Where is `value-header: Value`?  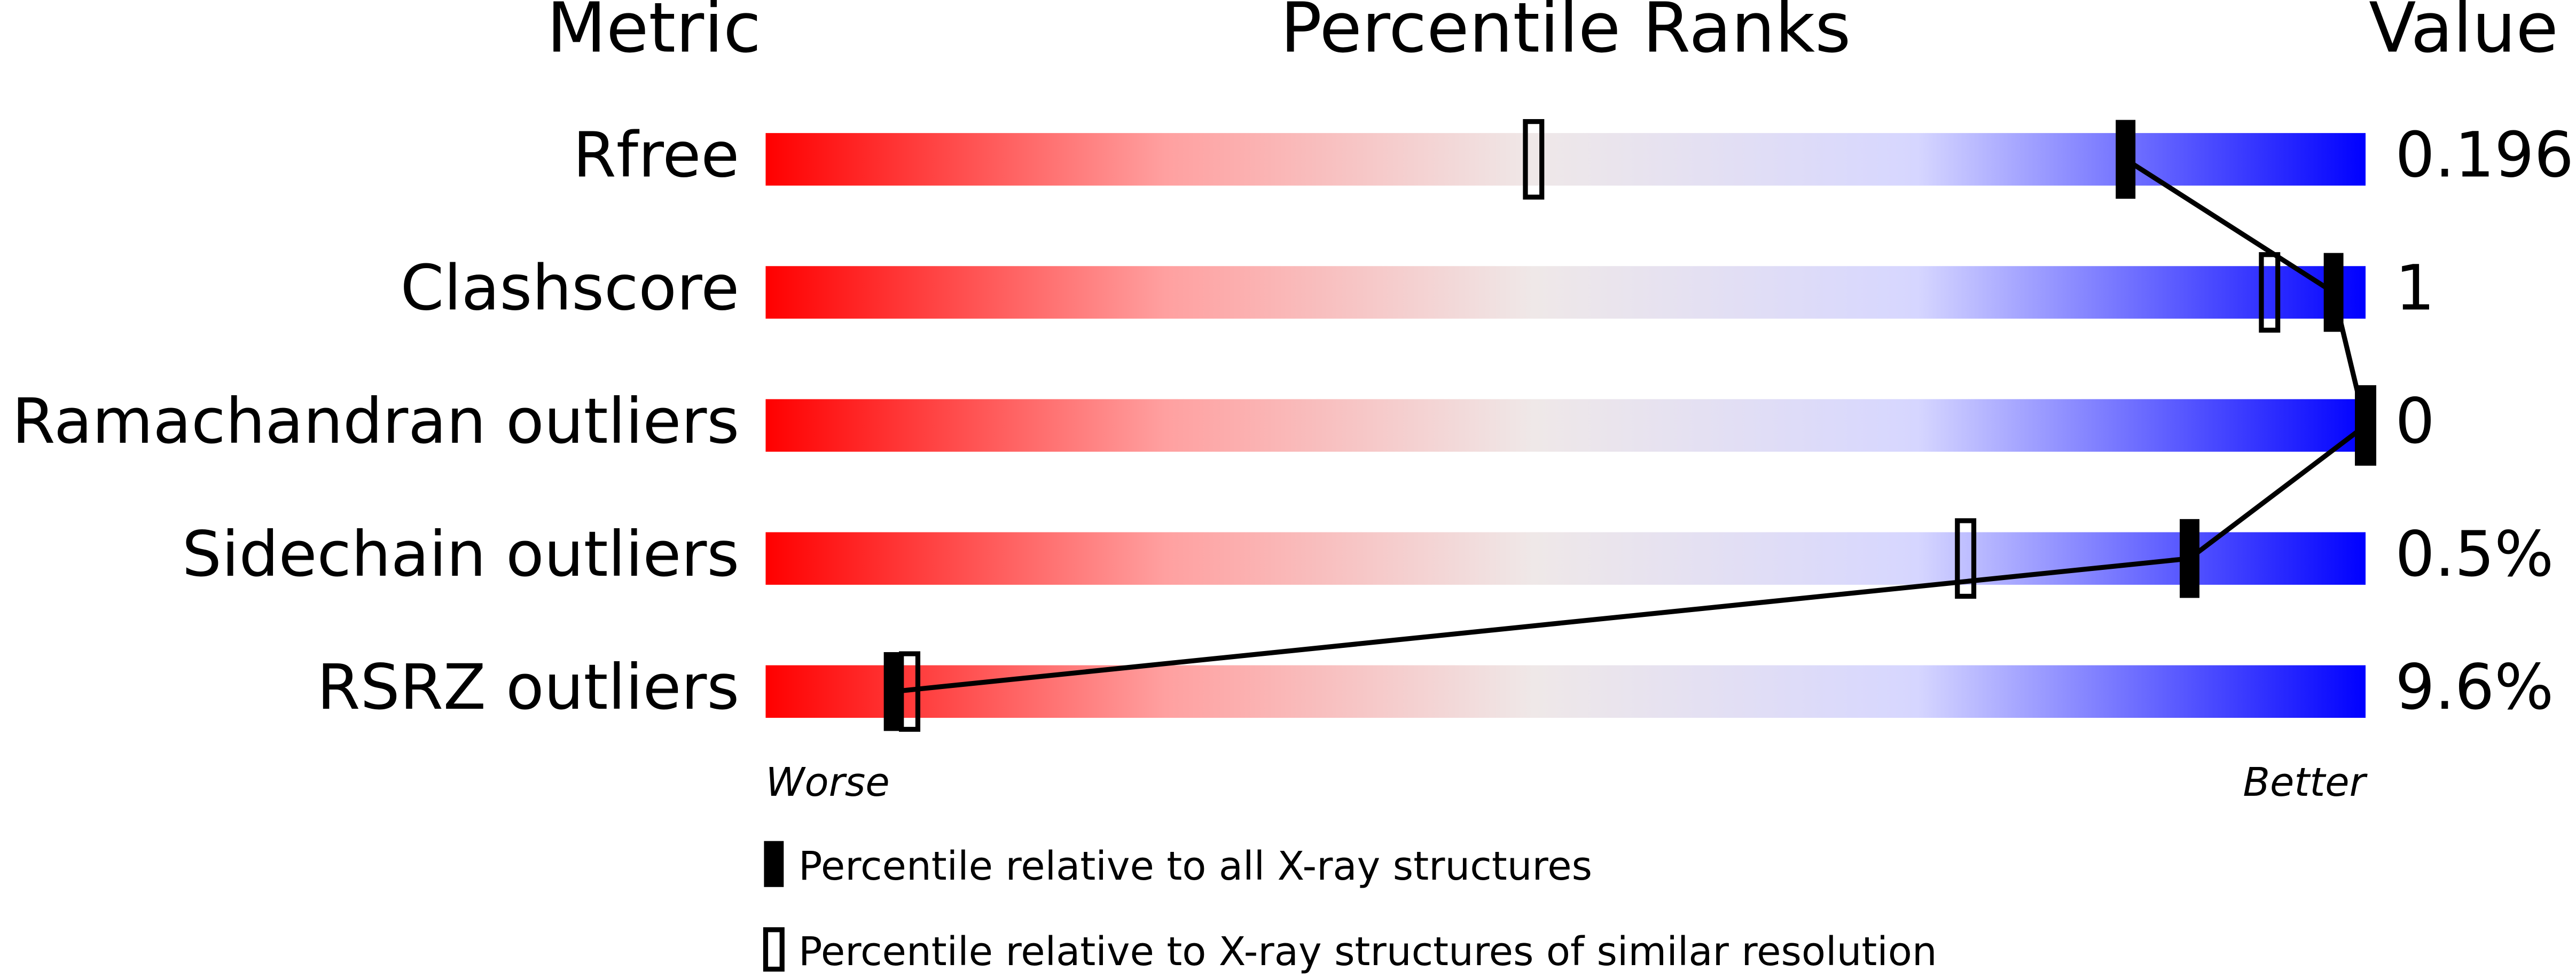 value-header: Value is located at coordinates (2463, 34).